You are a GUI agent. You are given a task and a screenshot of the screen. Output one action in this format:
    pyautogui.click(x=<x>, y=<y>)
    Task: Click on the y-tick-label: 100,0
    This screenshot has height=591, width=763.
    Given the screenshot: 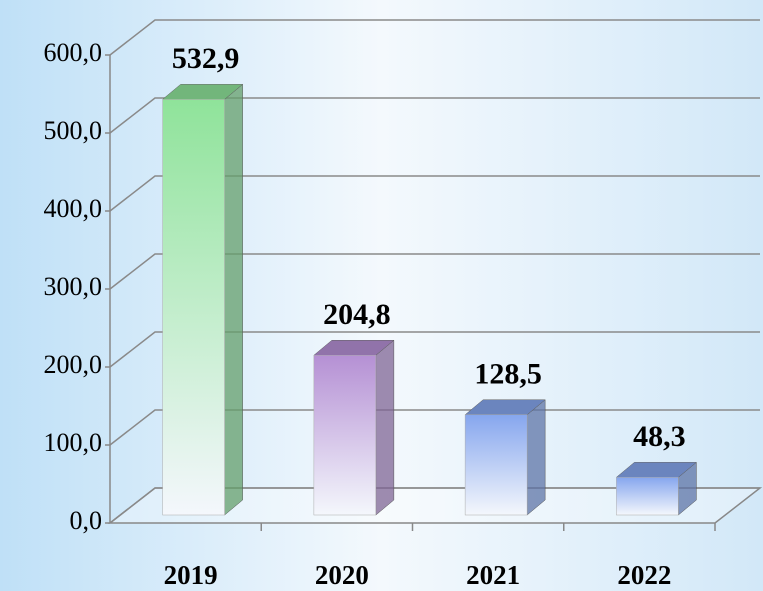 What is the action you would take?
    pyautogui.click(x=73, y=442)
    